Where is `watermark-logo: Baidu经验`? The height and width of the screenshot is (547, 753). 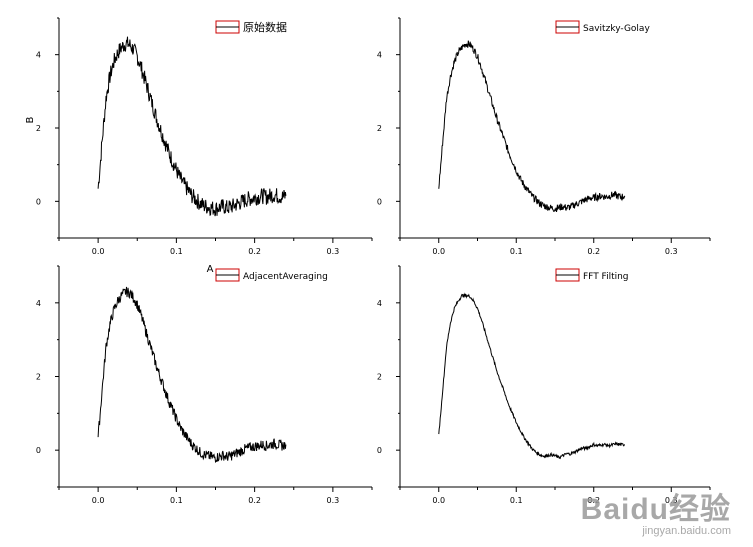 watermark-logo: Baidu经验 is located at coordinates (655, 509).